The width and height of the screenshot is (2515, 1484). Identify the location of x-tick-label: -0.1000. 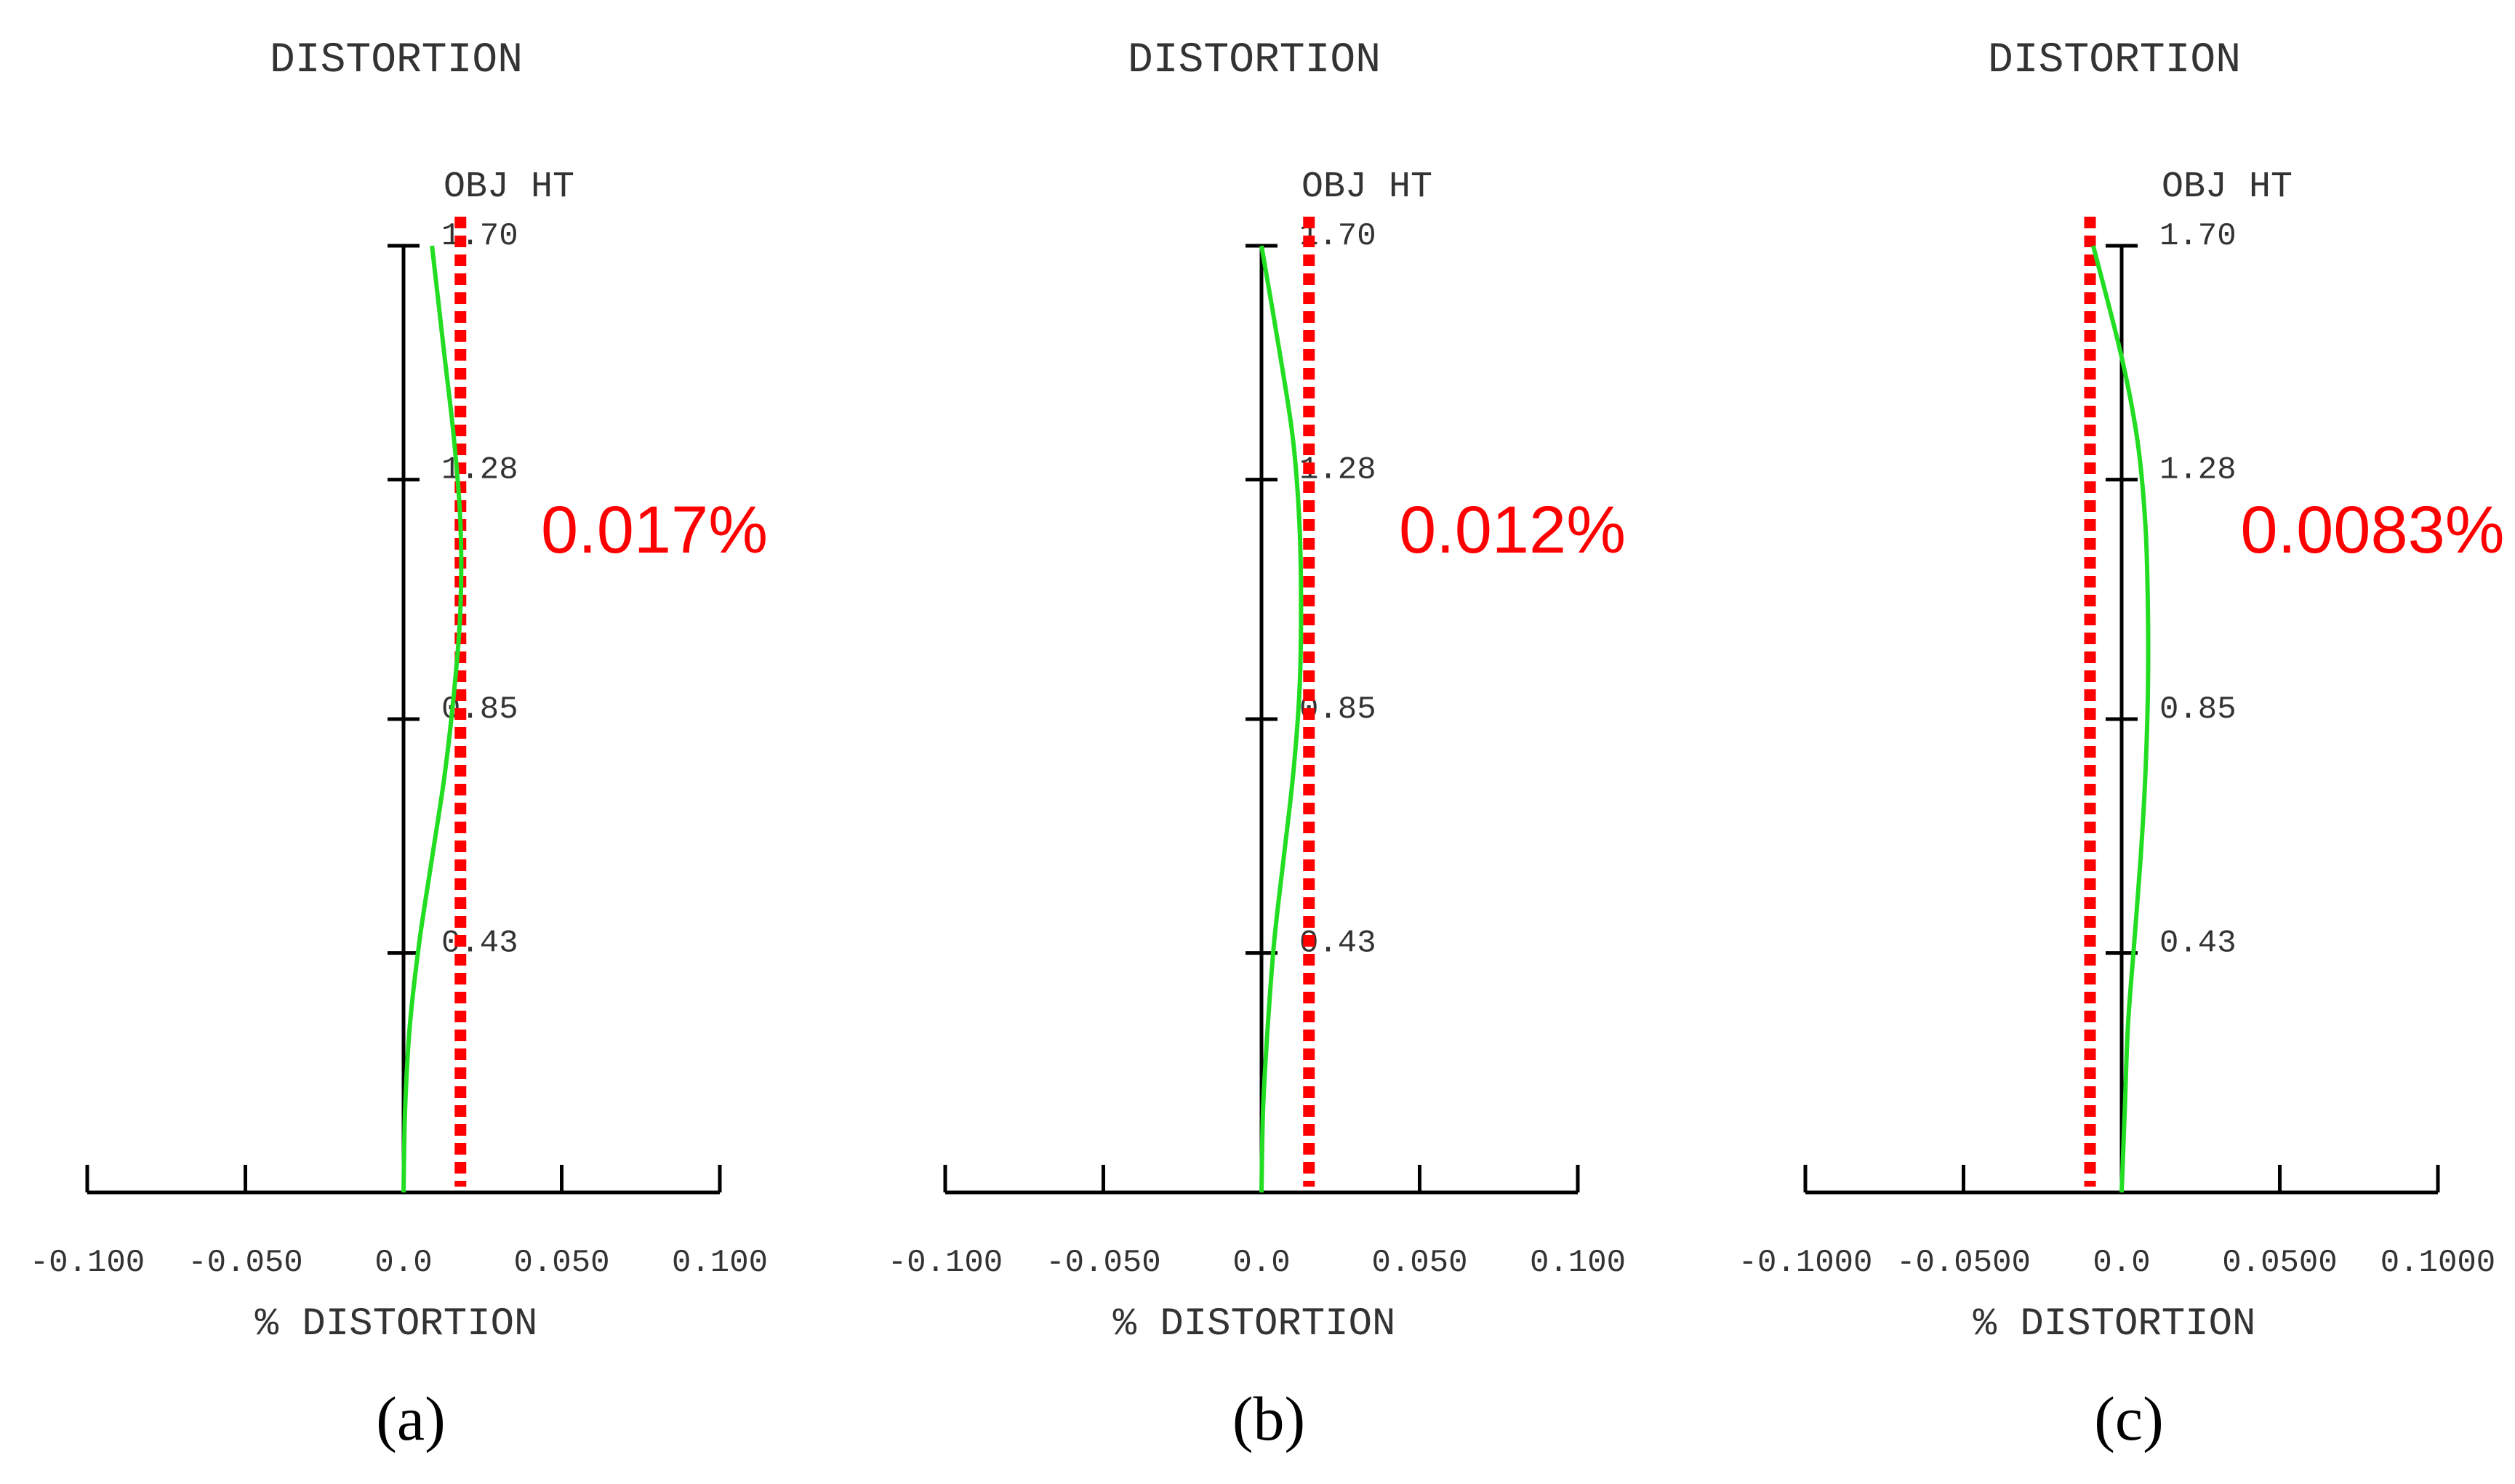
(1805, 1263).